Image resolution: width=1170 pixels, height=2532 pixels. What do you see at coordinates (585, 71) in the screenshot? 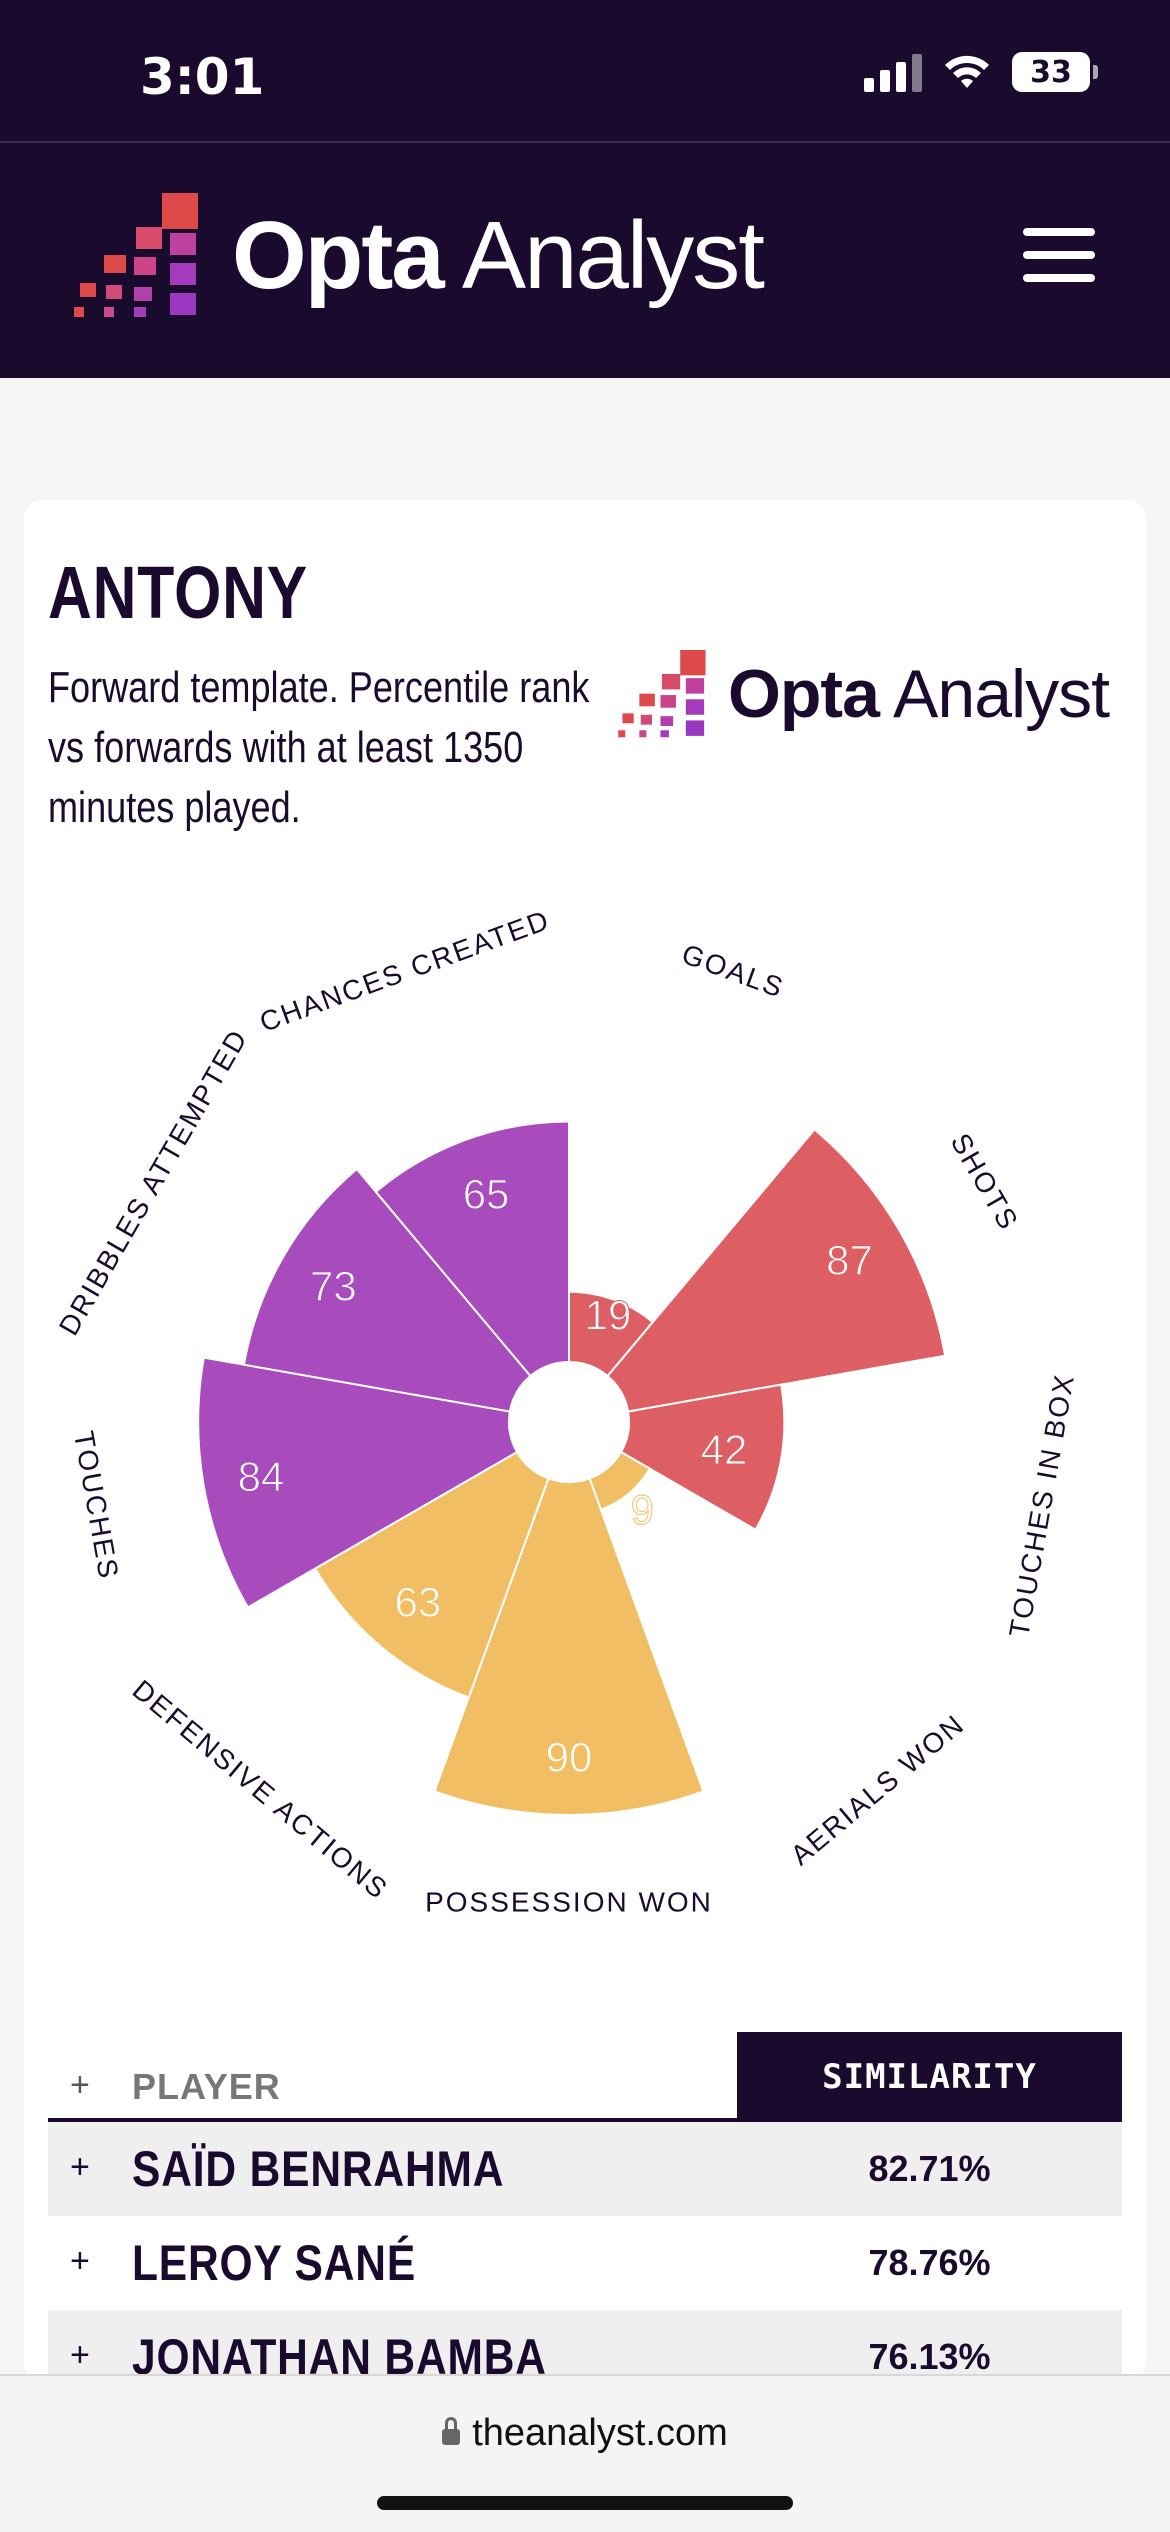
I see `status-bar: 3:01 33` at bounding box center [585, 71].